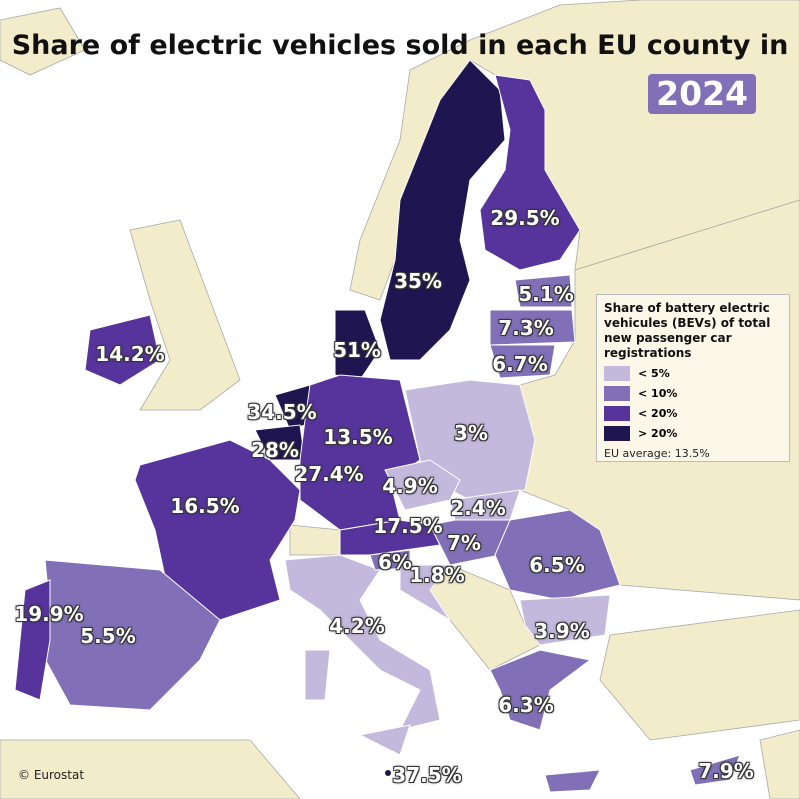  What do you see at coordinates (526, 328) in the screenshot?
I see `value-label: 7.3%` at bounding box center [526, 328].